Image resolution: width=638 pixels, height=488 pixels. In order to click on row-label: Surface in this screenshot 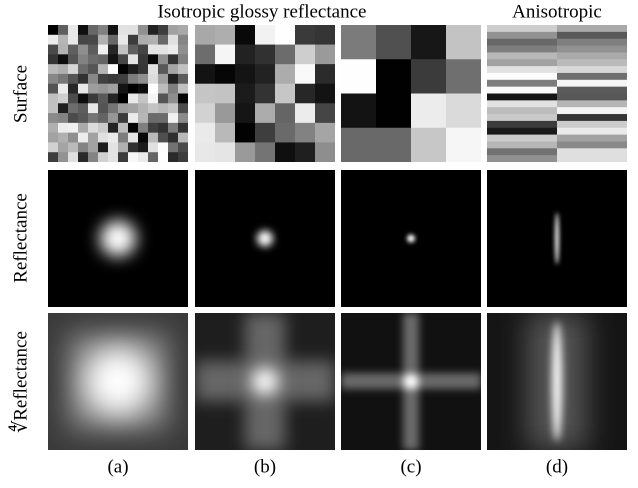, I will do `click(20, 94)`.